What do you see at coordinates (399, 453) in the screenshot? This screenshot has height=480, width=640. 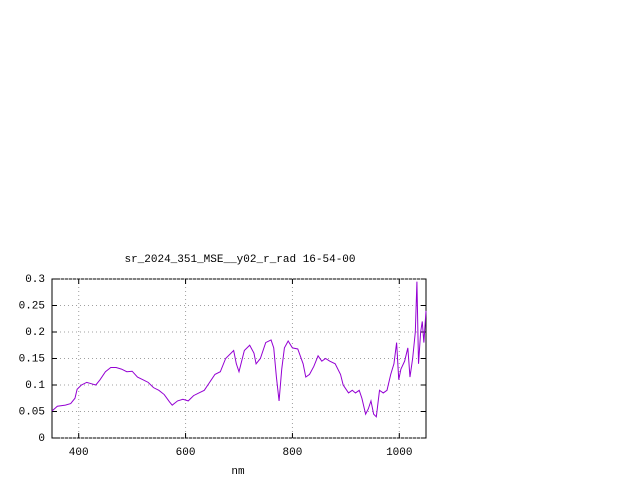 I see `x-tick-label: 1000` at bounding box center [399, 453].